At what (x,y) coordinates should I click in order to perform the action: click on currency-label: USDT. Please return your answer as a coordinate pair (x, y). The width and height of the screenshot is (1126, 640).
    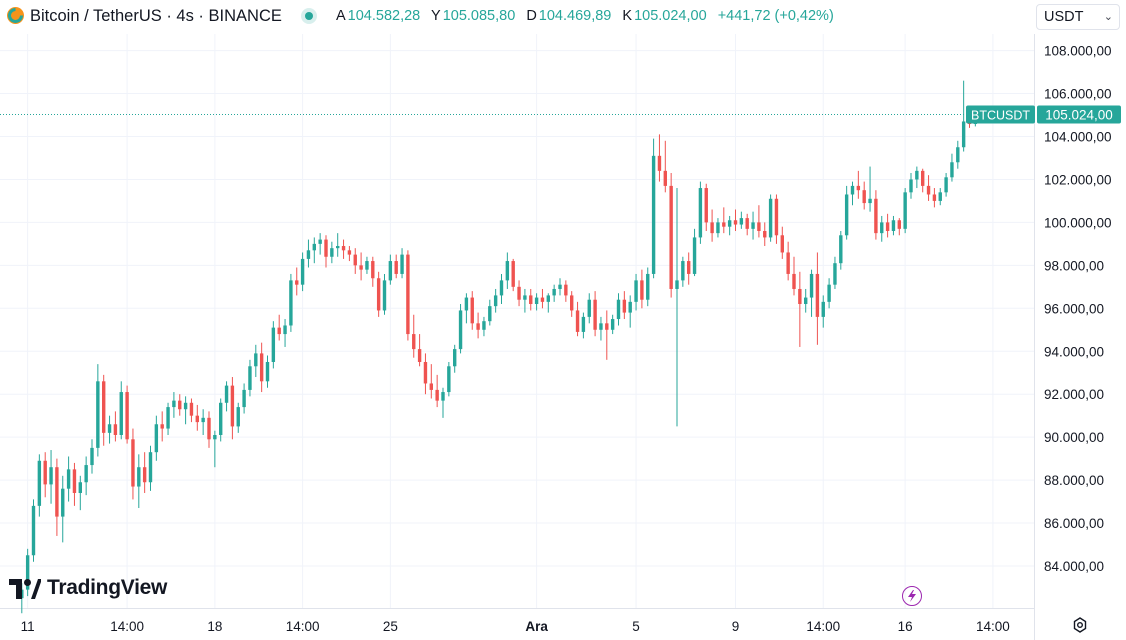
    Looking at the image, I should click on (1064, 17).